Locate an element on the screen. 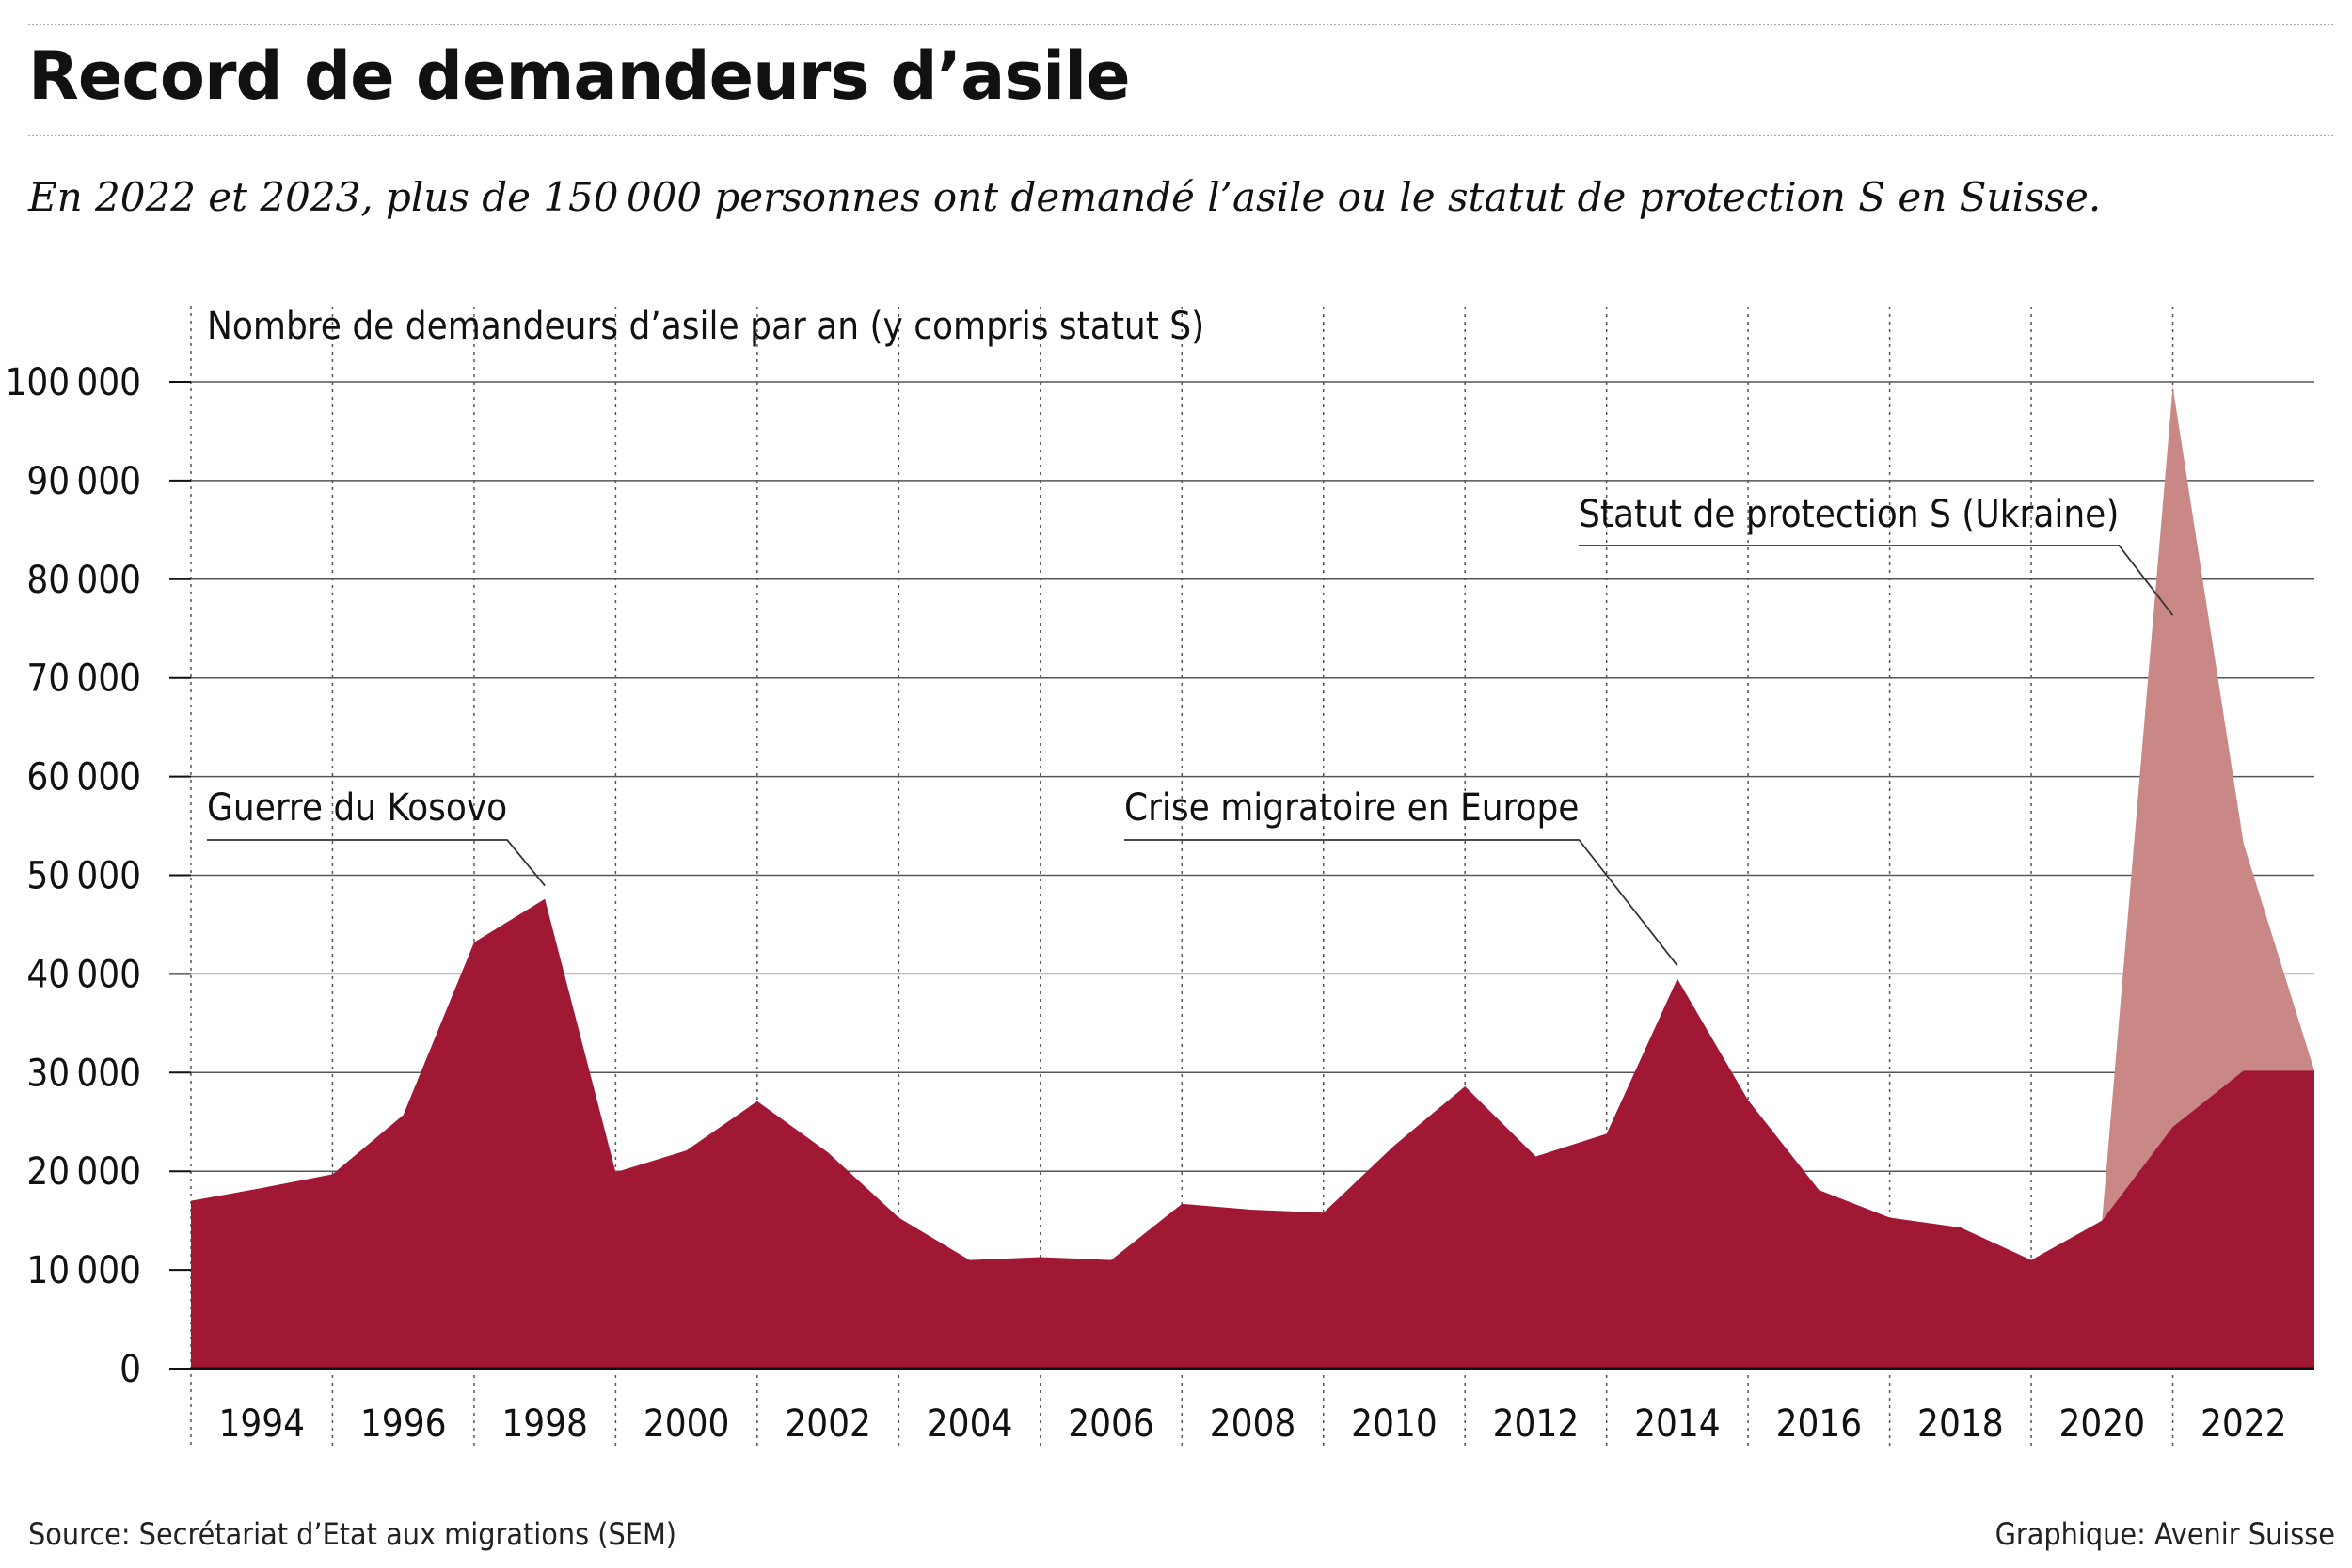  y-tick-label: 60 000 is located at coordinates (83, 778).